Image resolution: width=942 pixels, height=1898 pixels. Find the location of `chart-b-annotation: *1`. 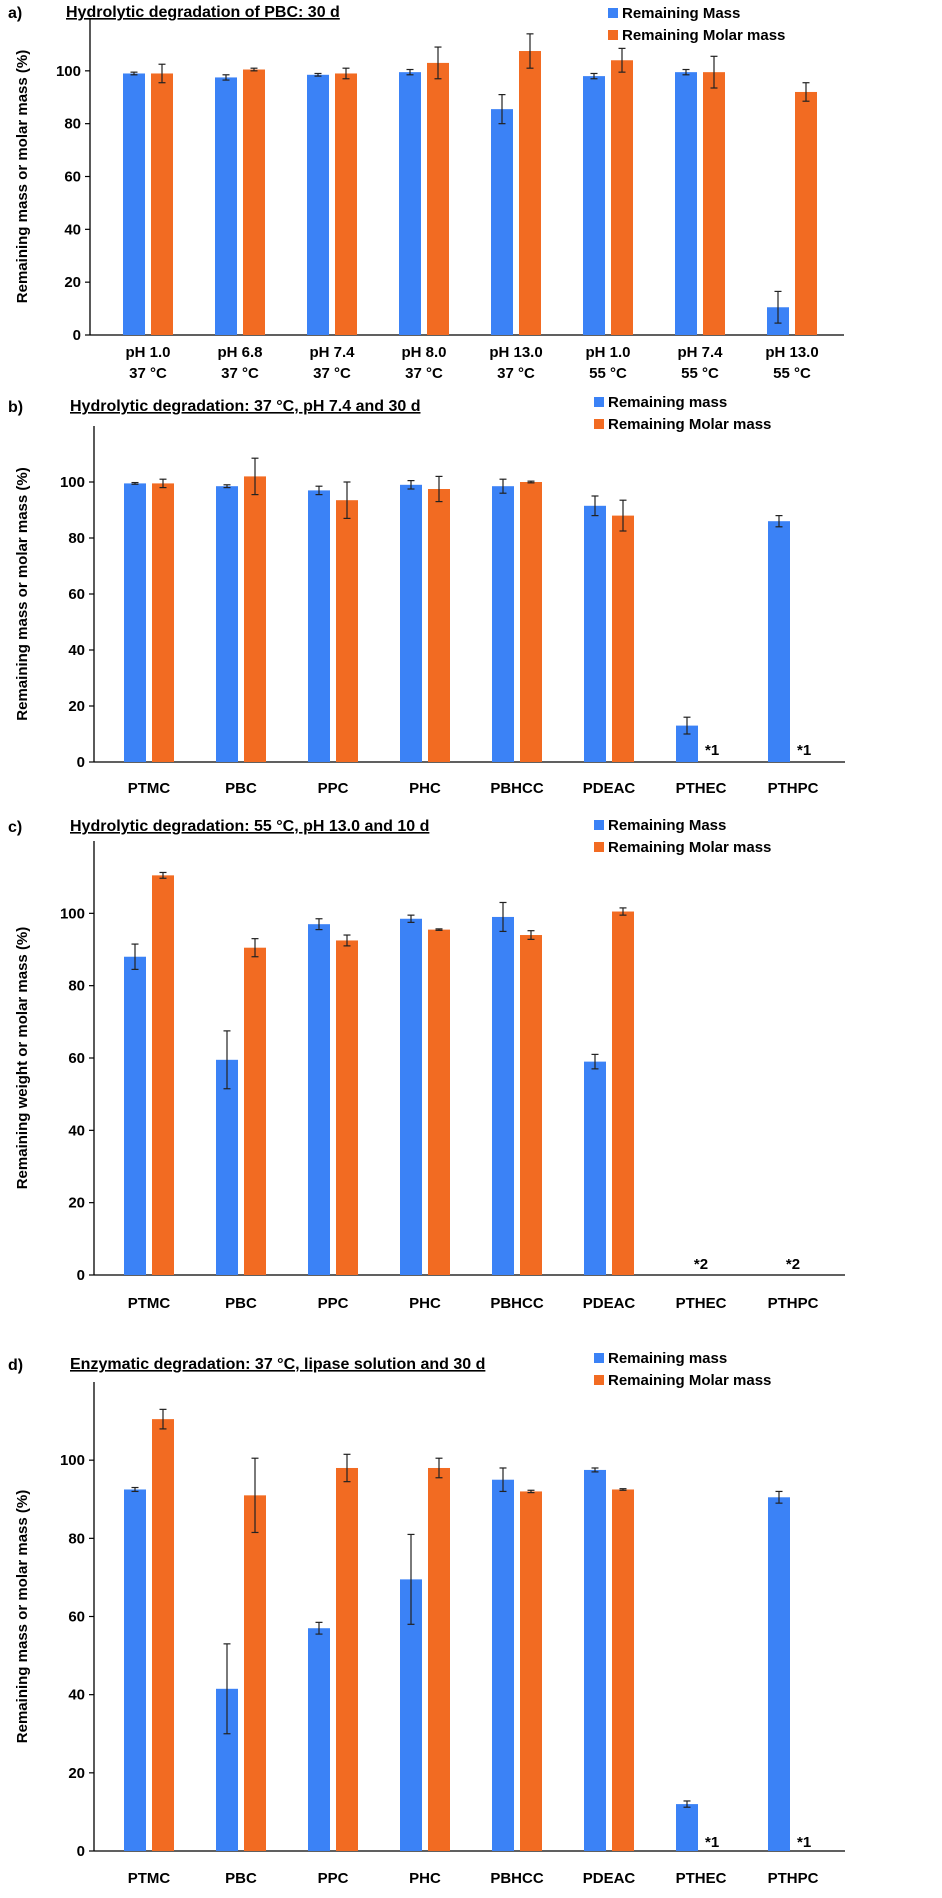

chart-b-annotation: *1 is located at coordinates (712, 750).